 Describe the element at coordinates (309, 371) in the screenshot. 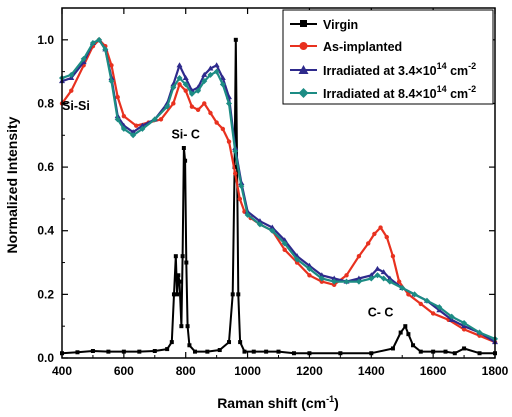

I see `x-tick-label: 1200` at that location.